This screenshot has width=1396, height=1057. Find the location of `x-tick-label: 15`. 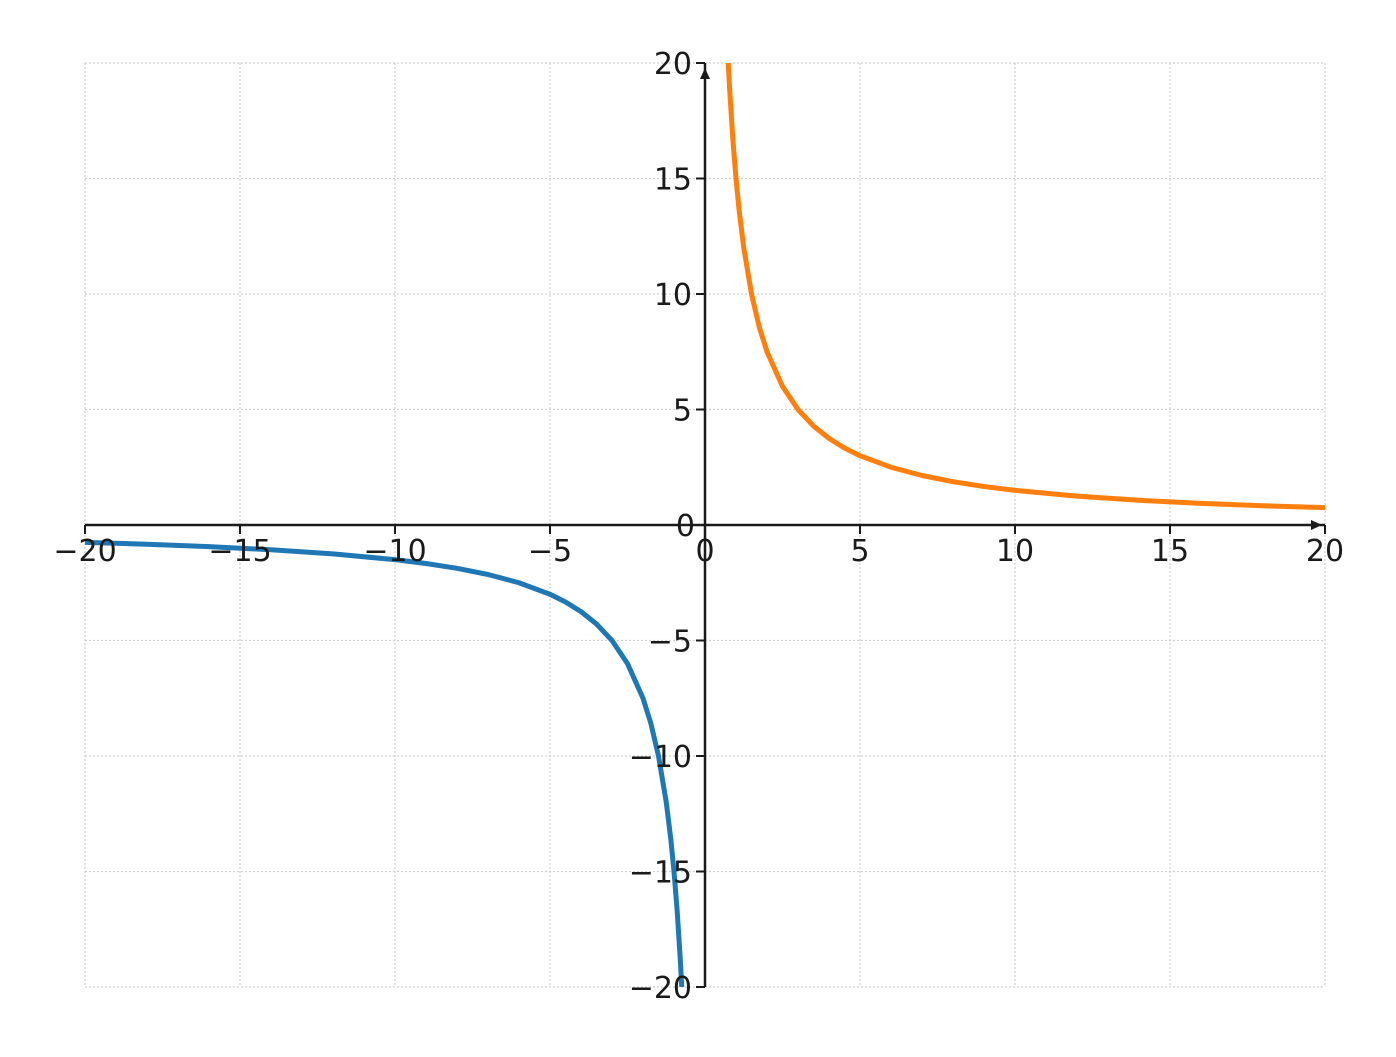

x-tick-label: 15 is located at coordinates (1170, 551).